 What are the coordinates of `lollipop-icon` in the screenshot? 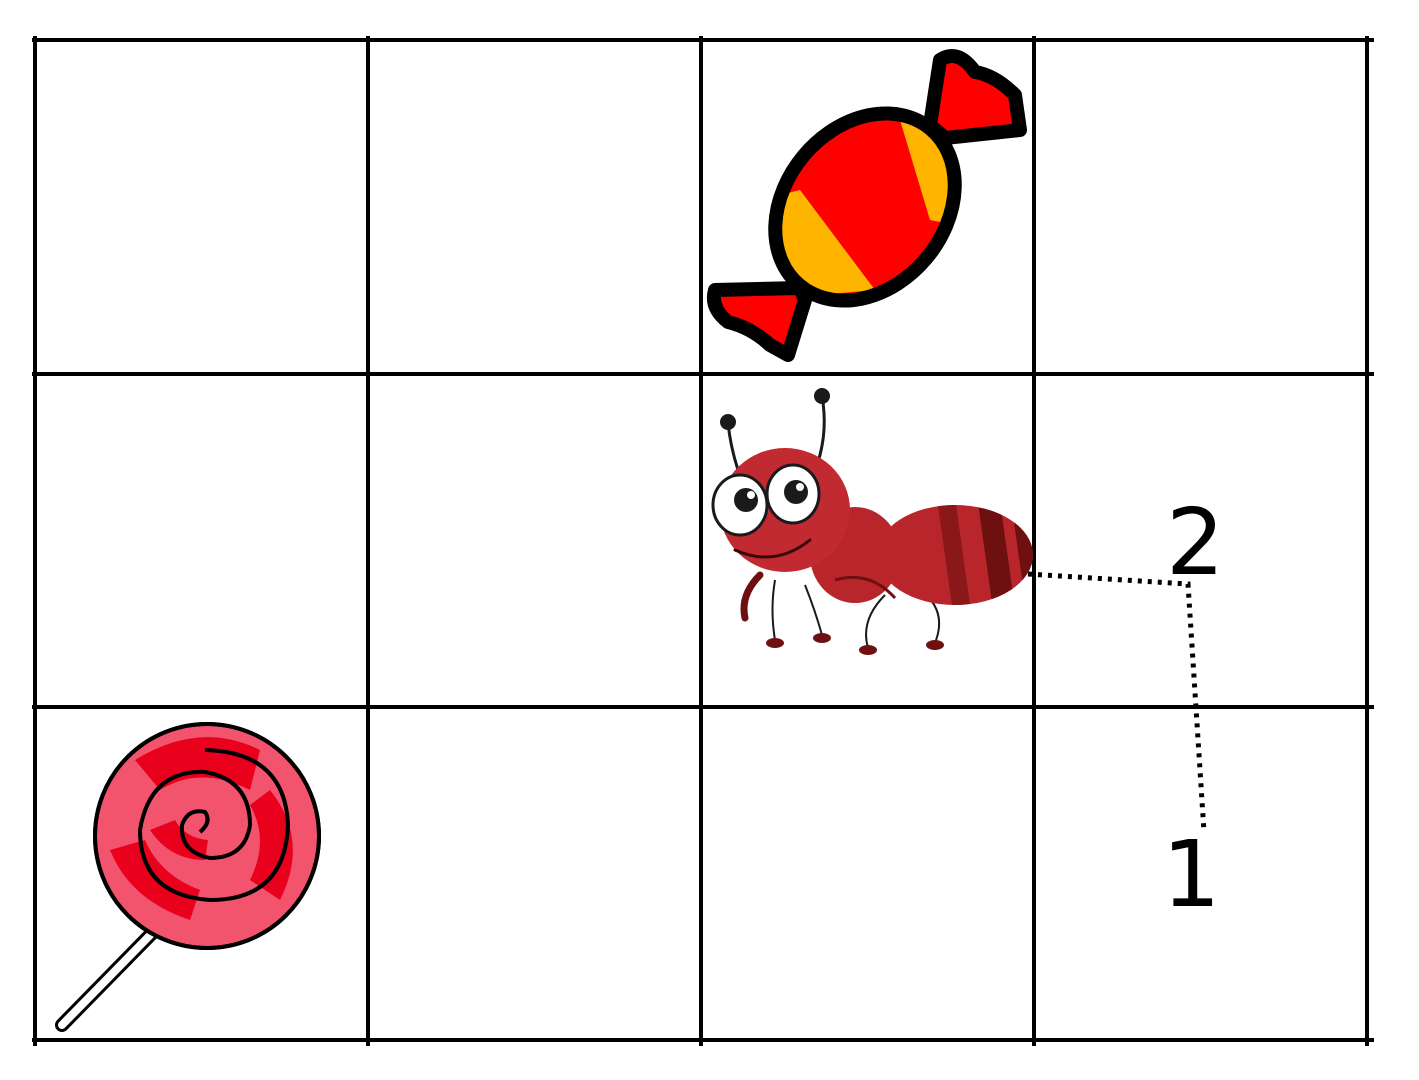 It's located at (188, 877).